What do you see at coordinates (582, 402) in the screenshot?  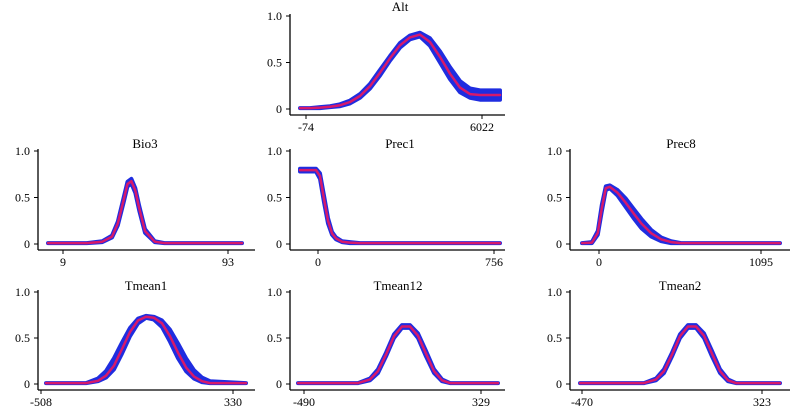 I see `x-tick-label: -470` at bounding box center [582, 402].